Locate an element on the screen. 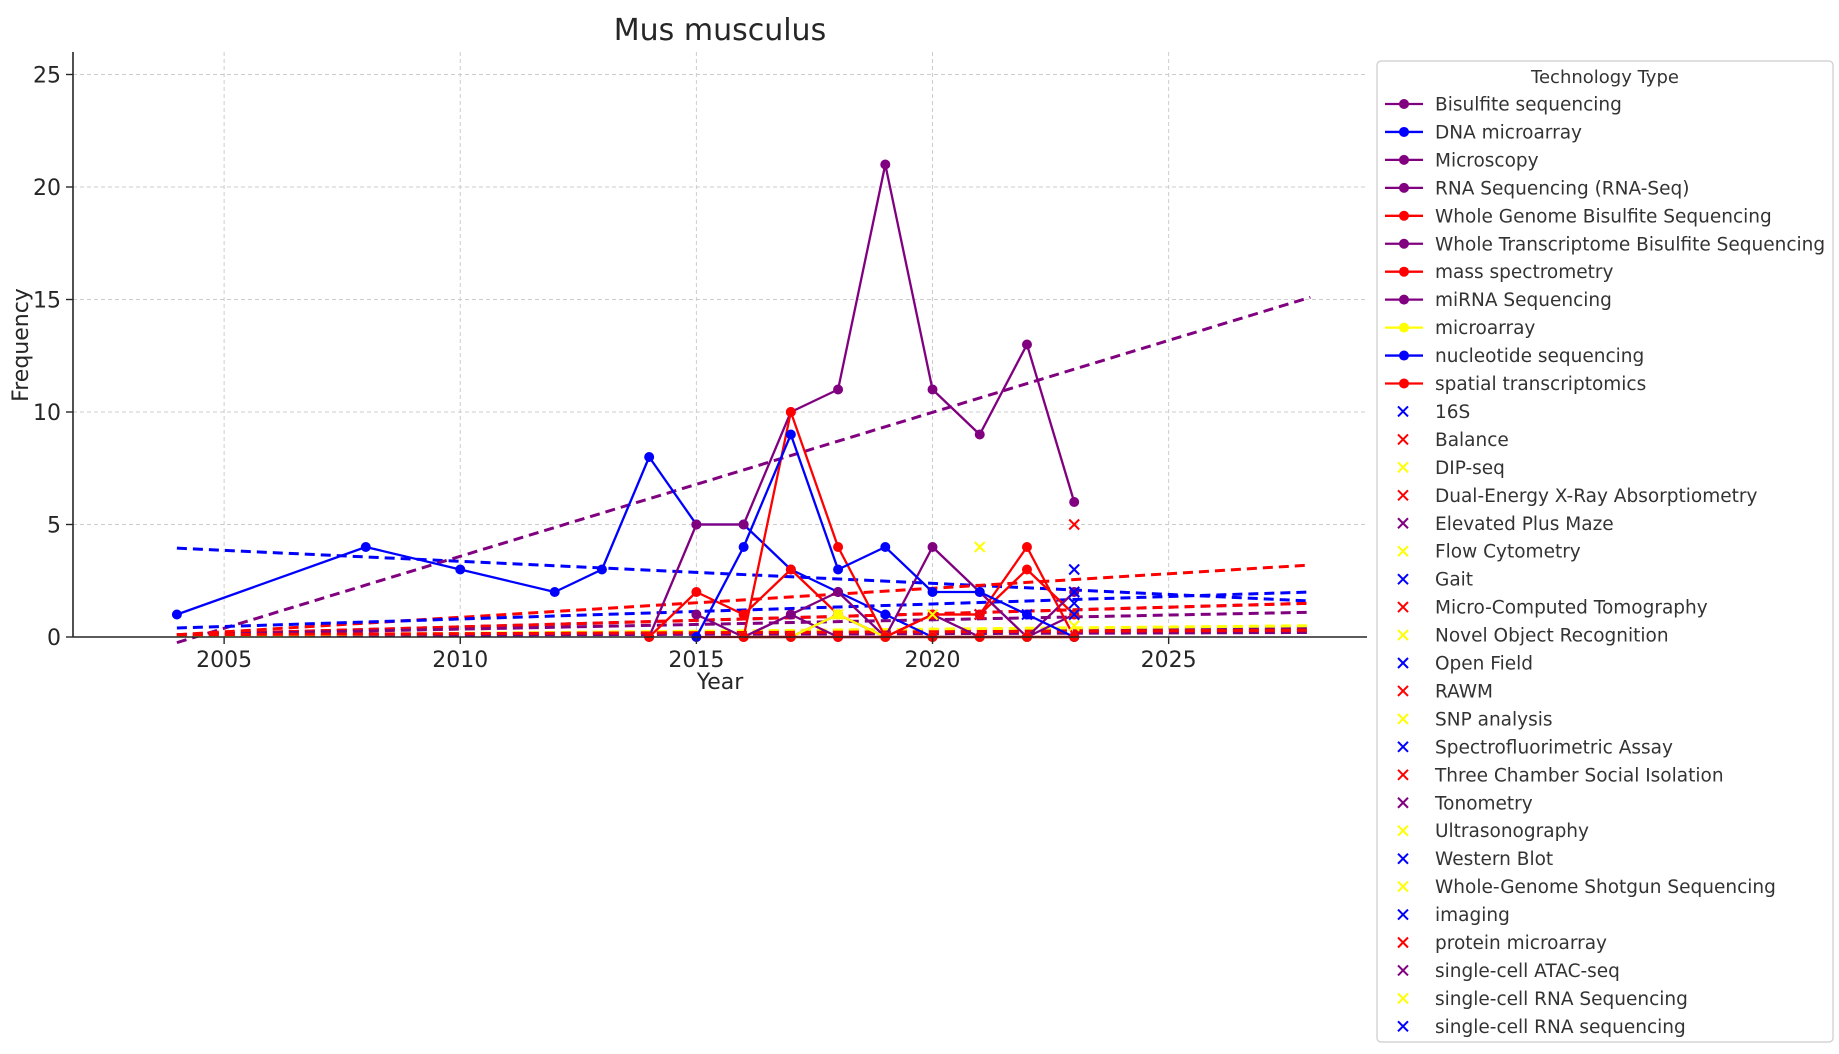 This screenshot has width=1839, height=1054. y-axis-title: Frequency is located at coordinates (21, 345).